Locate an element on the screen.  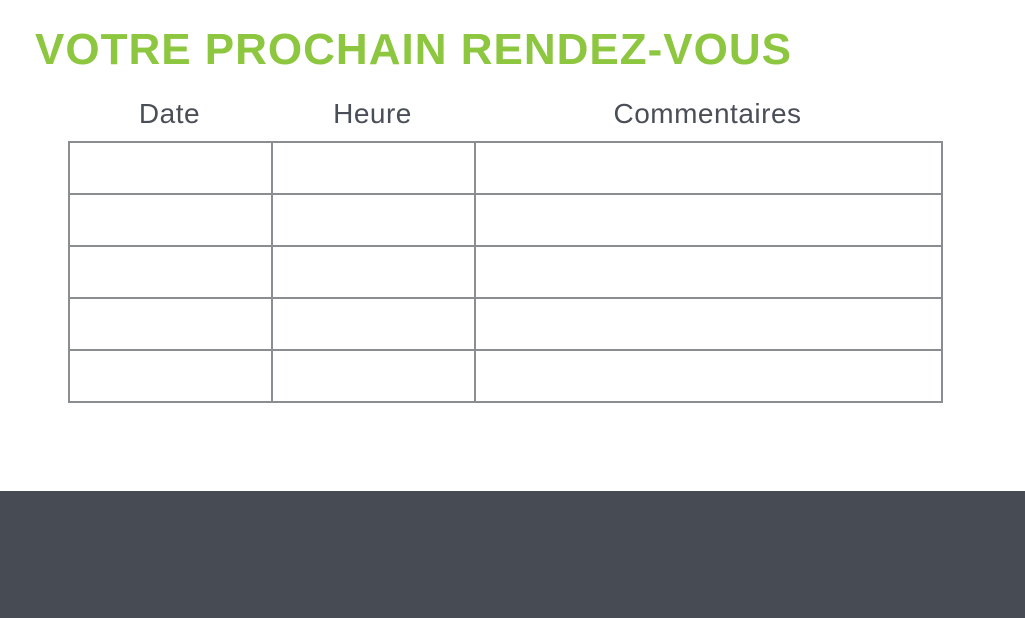
column-header-heure: Heure is located at coordinates (372, 113).